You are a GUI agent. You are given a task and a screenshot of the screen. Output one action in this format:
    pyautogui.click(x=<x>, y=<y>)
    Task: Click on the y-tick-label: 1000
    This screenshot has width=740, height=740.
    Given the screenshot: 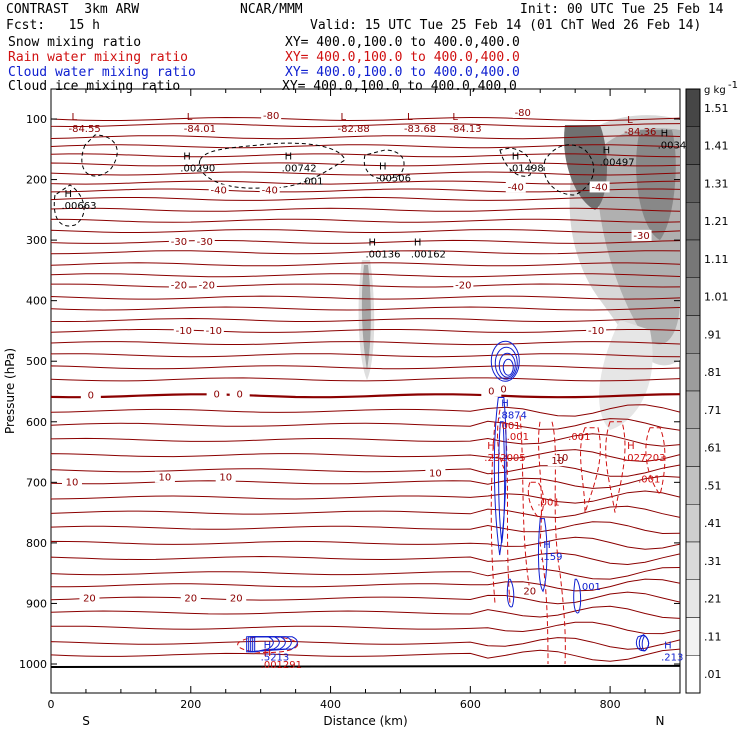 What is the action you would take?
    pyautogui.click(x=33, y=664)
    